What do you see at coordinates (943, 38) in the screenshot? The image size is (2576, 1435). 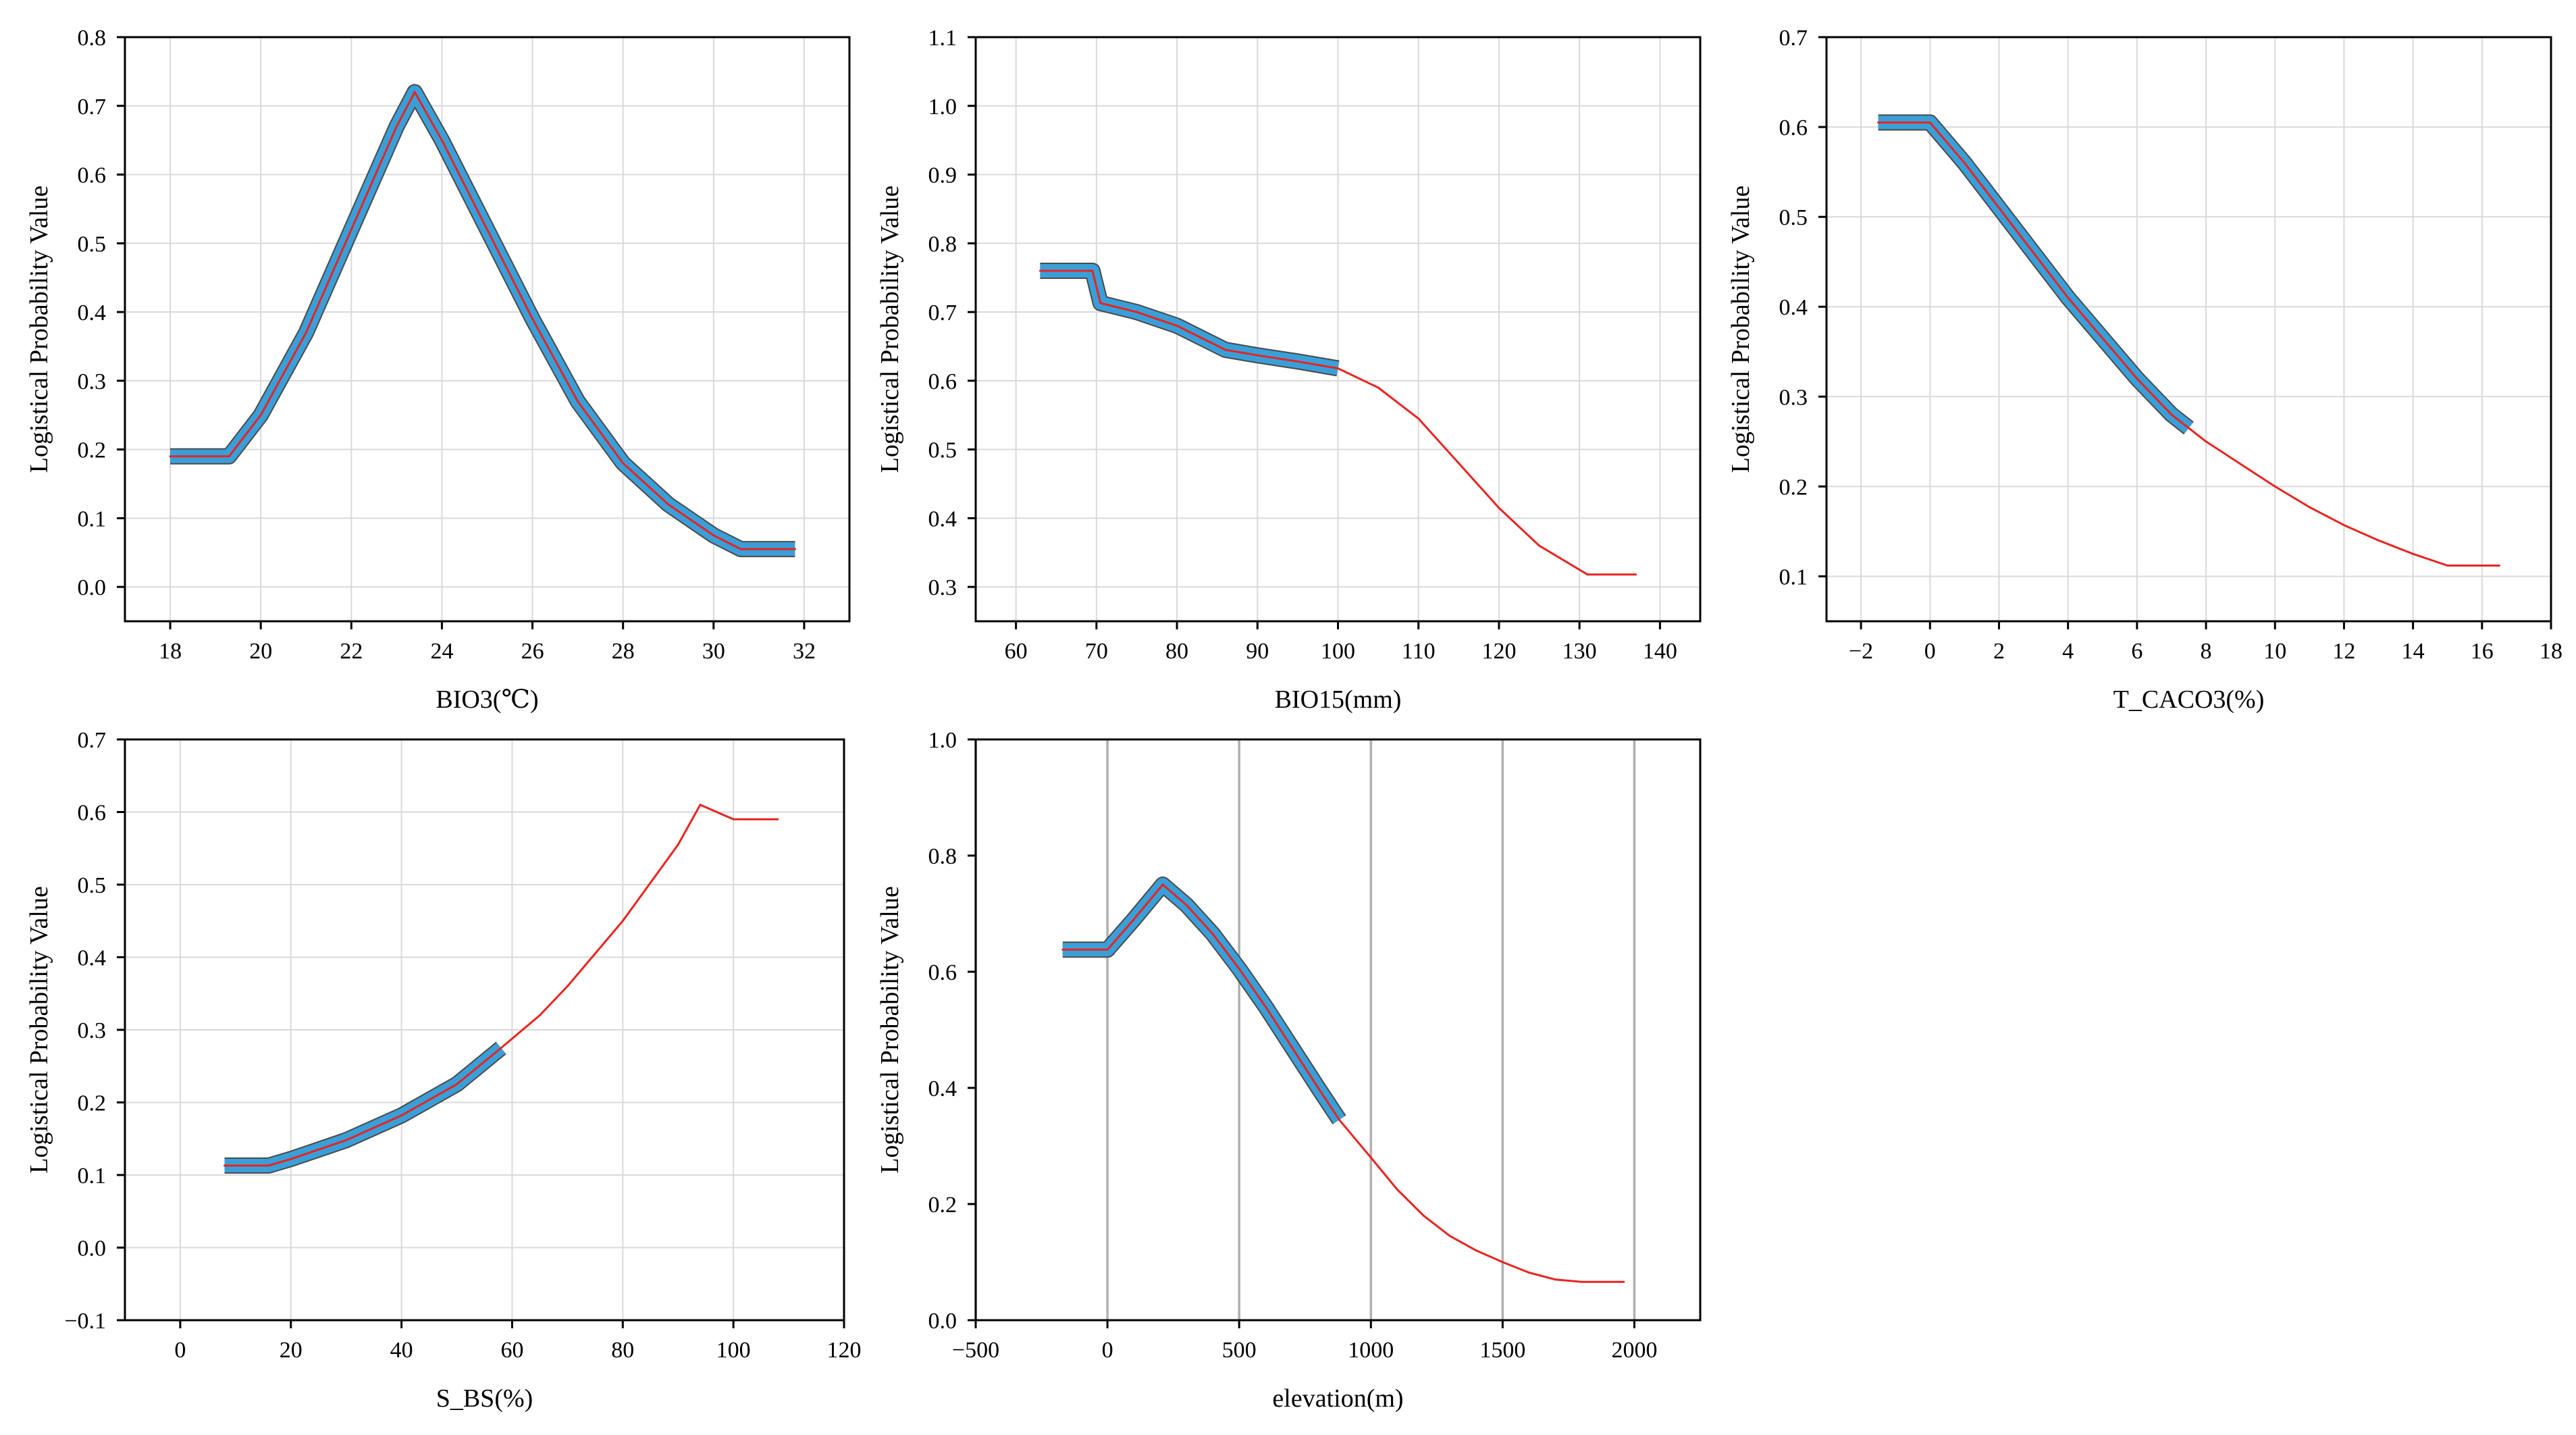 I see `y-tick-label: 1.1` at bounding box center [943, 38].